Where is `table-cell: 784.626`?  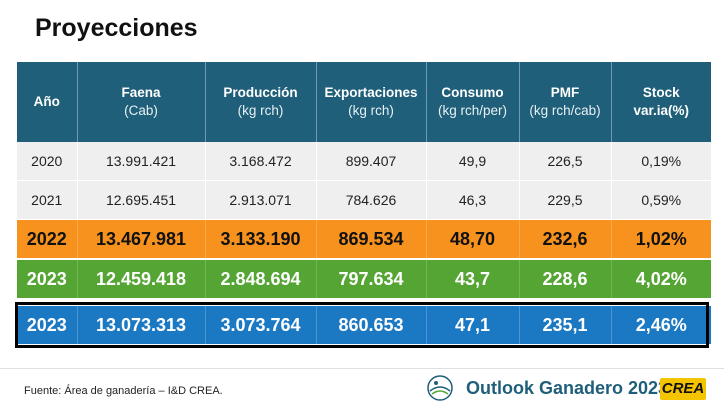 table-cell: 784.626 is located at coordinates (371, 200).